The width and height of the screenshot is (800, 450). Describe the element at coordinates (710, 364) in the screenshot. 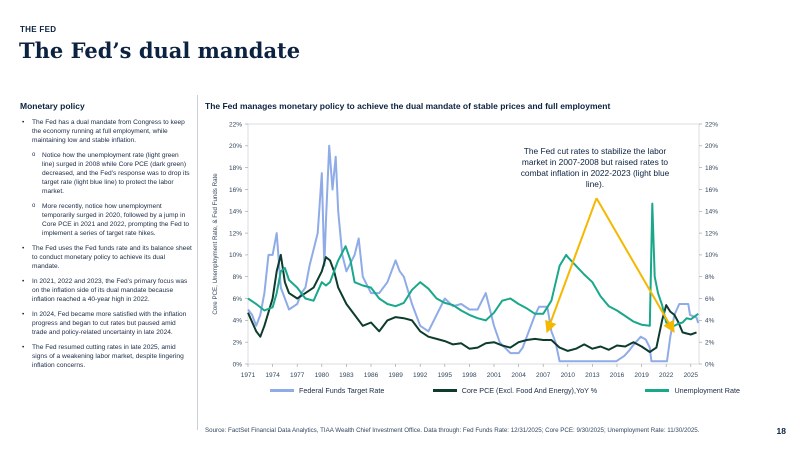

I see `y-tick-label-right: 0%` at that location.